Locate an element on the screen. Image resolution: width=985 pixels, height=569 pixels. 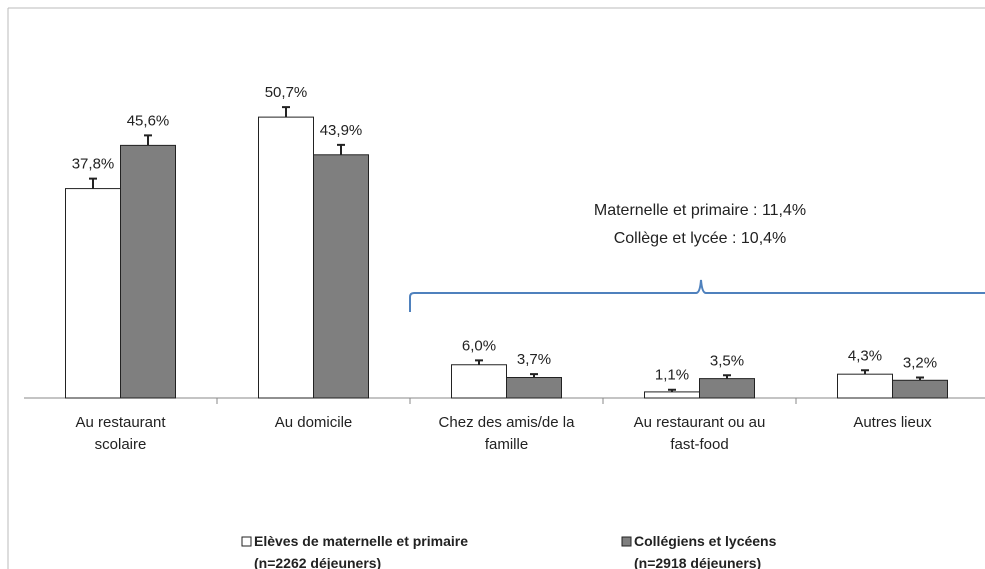
annotation: Maternelle et primaire : 11,4% is located at coordinates (700, 210).